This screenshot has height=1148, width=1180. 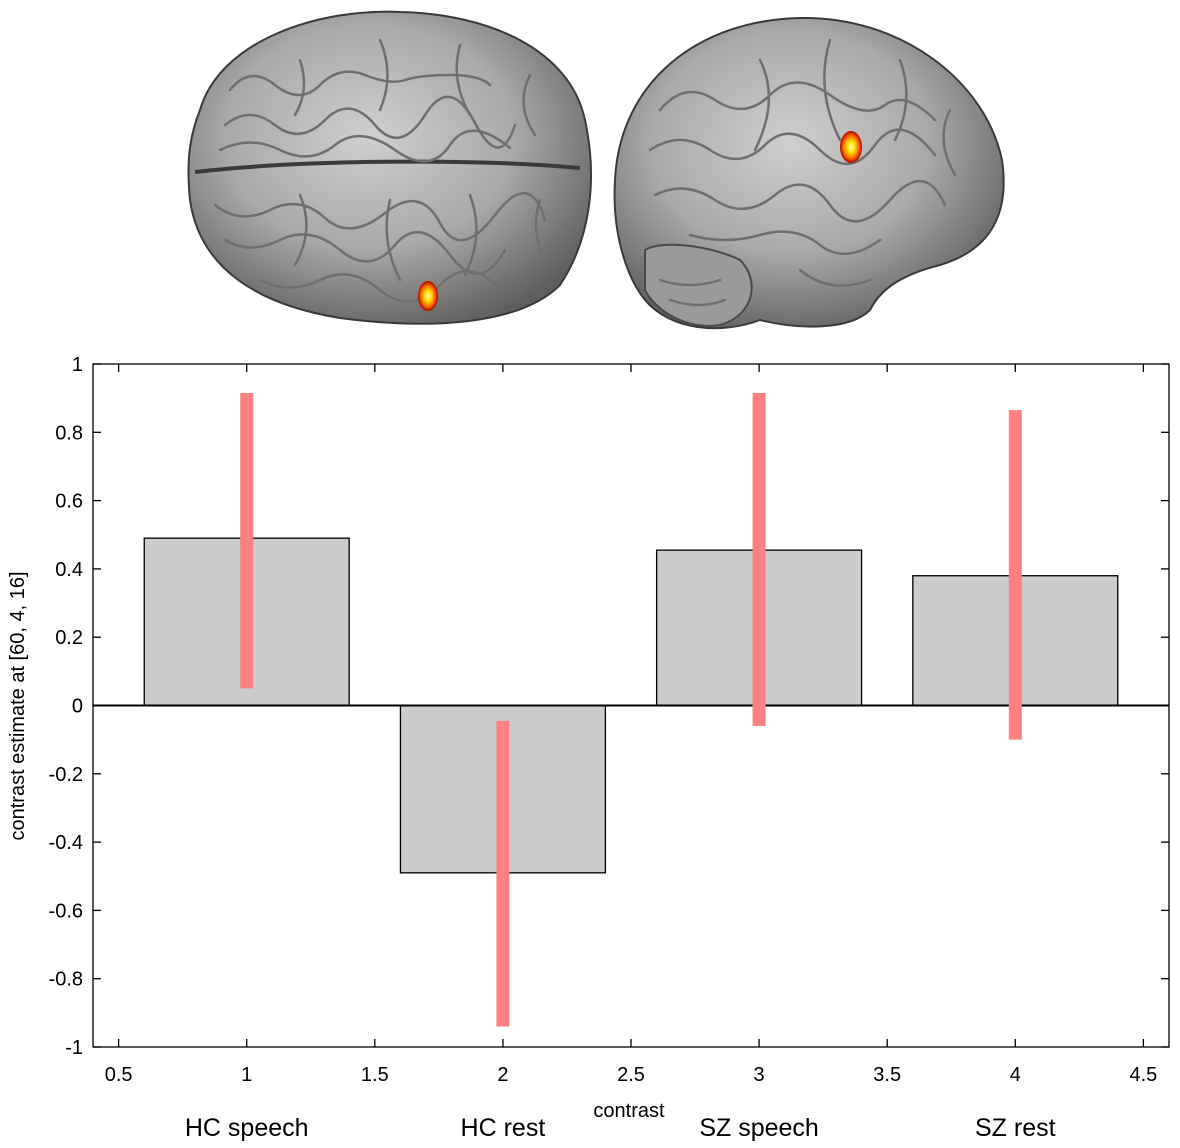 What do you see at coordinates (66, 775) in the screenshot?
I see `y-tick-label: -0.2` at bounding box center [66, 775].